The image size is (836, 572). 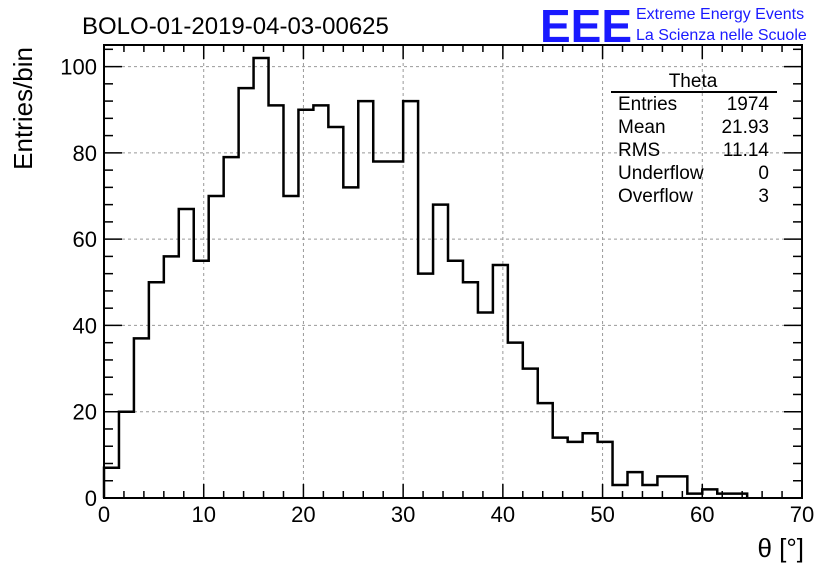 What do you see at coordinates (746, 150) in the screenshot?
I see `stats-value-rms: 11.14` at bounding box center [746, 150].